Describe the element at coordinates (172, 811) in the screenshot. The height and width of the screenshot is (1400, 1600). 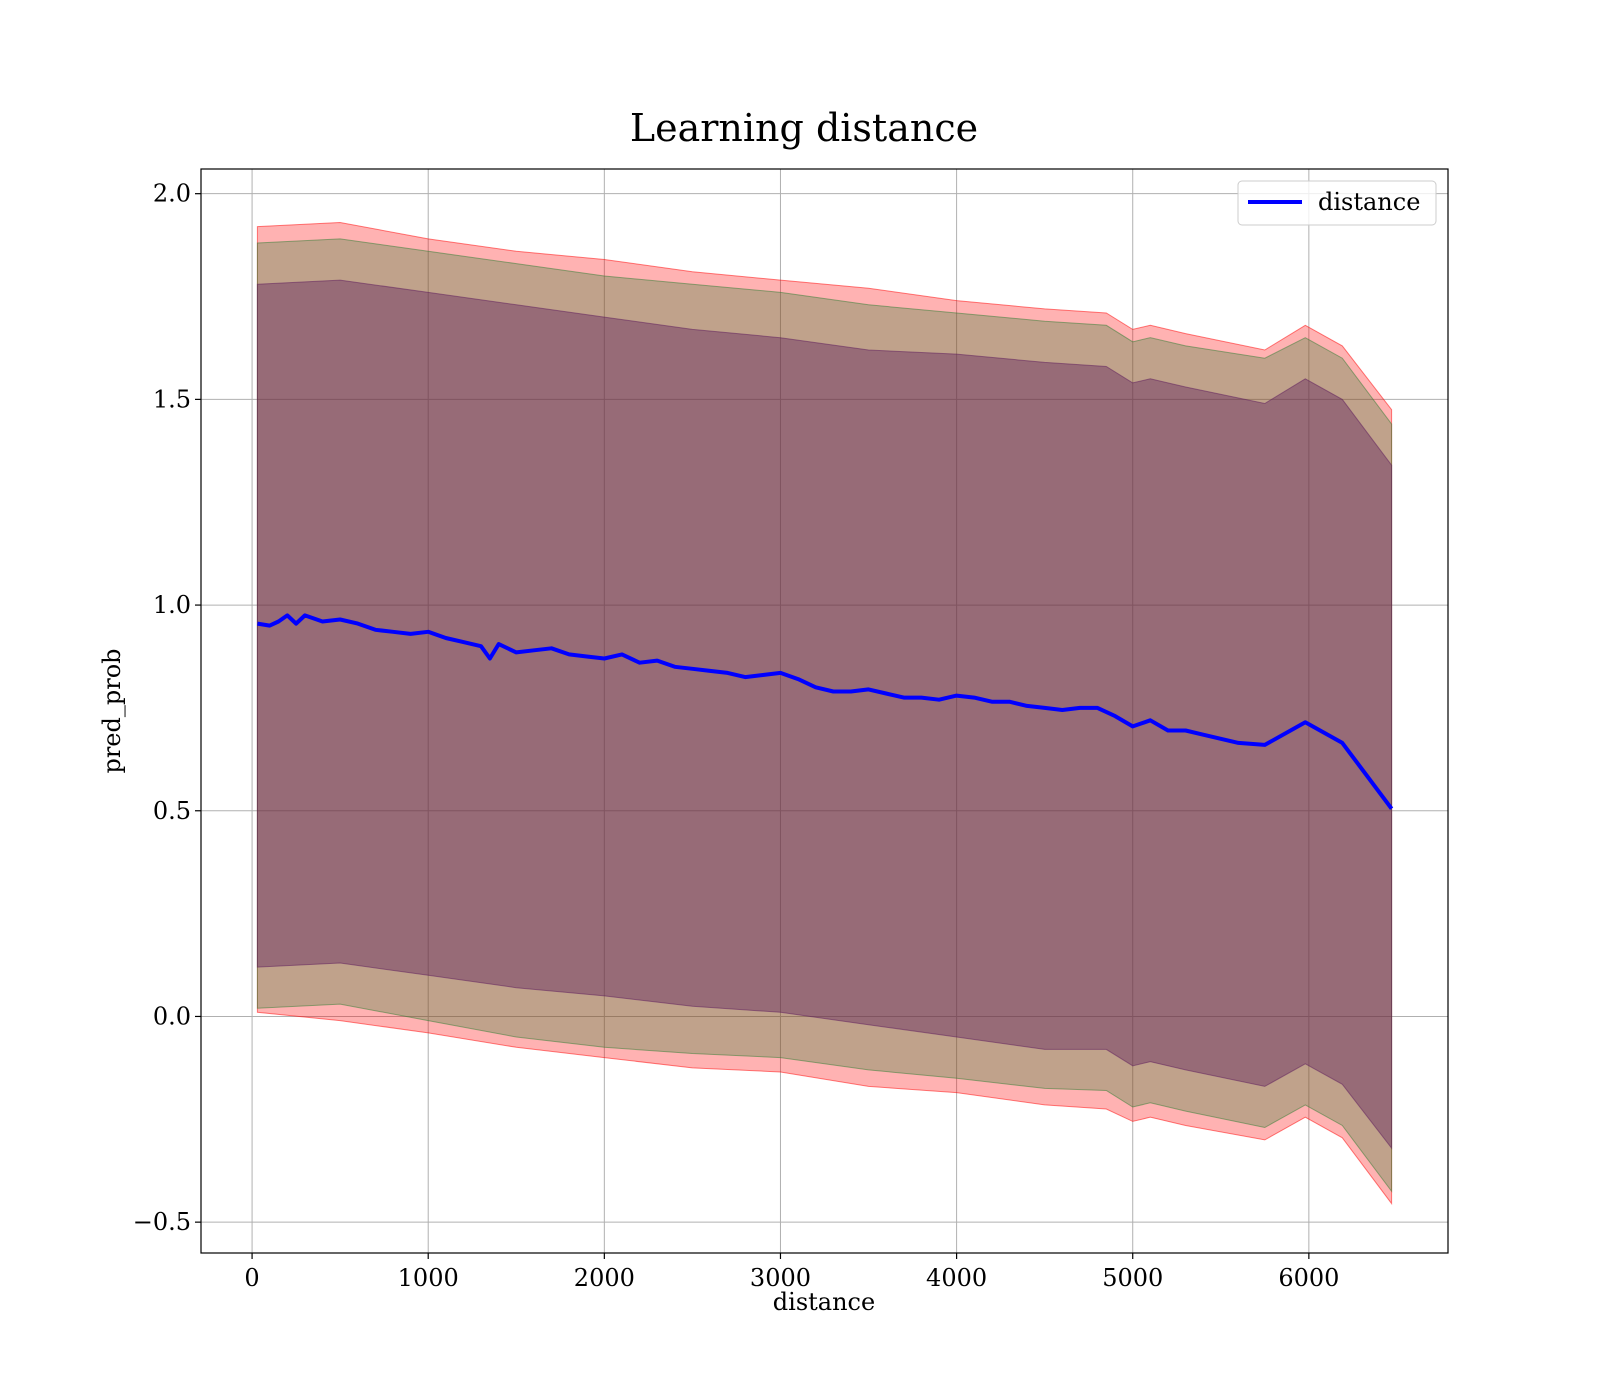
I see `y-tick-label: 0.5` at that location.